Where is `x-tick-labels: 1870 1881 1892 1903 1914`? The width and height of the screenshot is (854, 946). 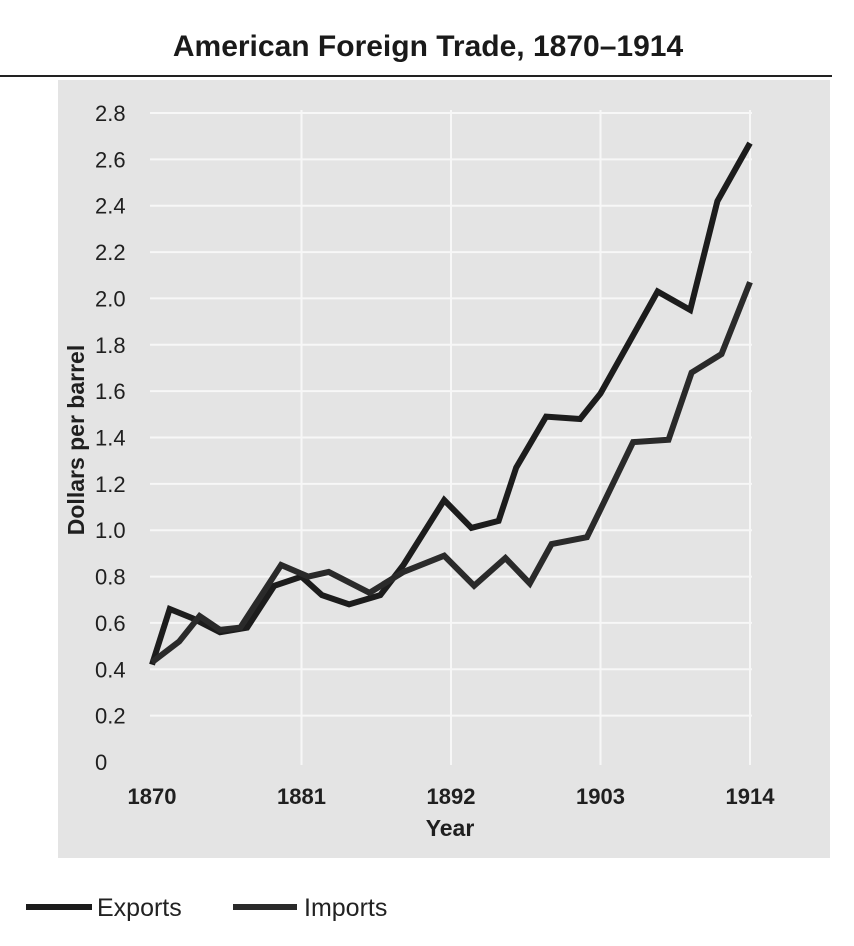 x-tick-labels: 1870 1881 1892 1903 1914 is located at coordinates (452, 796).